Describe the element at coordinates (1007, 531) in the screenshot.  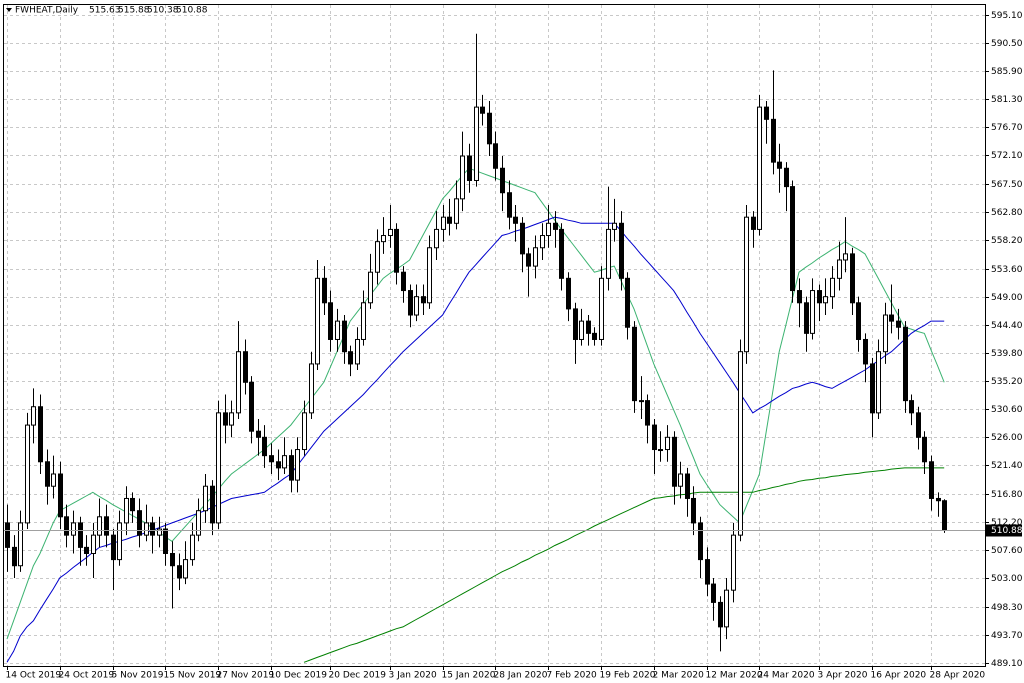
I see `last-price-label: 510.88` at that location.